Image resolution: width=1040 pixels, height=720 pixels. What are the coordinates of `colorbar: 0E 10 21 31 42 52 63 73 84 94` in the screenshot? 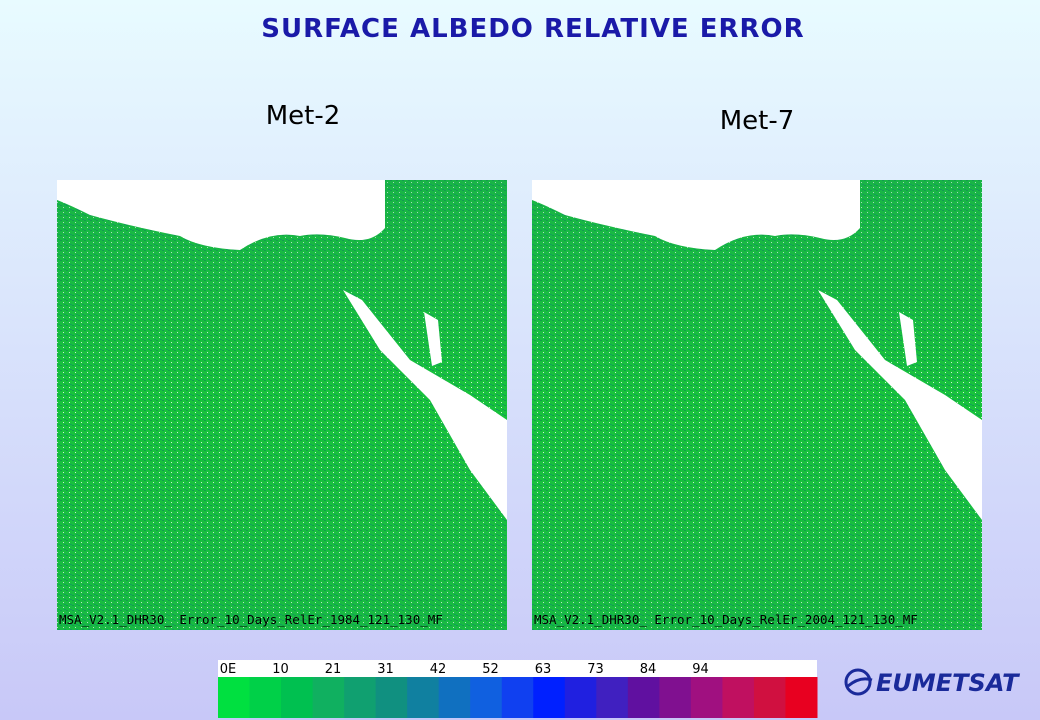 It's located at (518, 690).